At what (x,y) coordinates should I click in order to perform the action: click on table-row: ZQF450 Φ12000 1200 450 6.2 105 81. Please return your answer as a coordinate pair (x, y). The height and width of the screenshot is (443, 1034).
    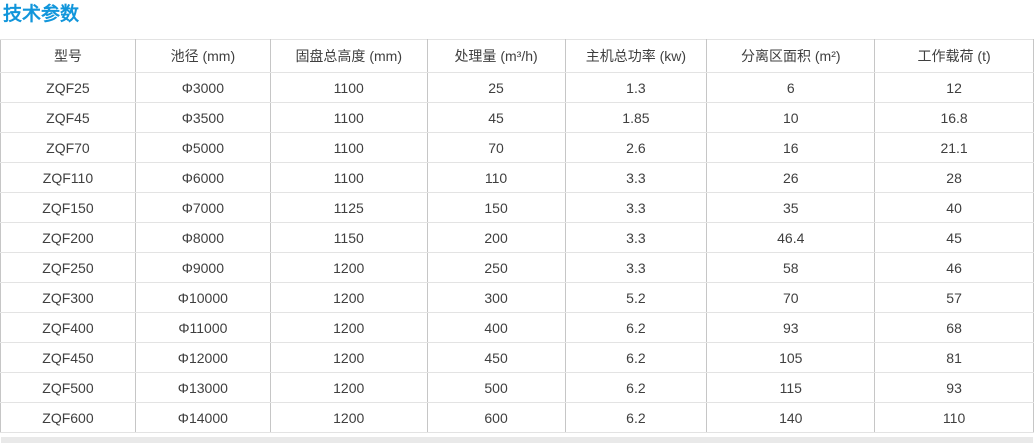
    Looking at the image, I should click on (517, 357).